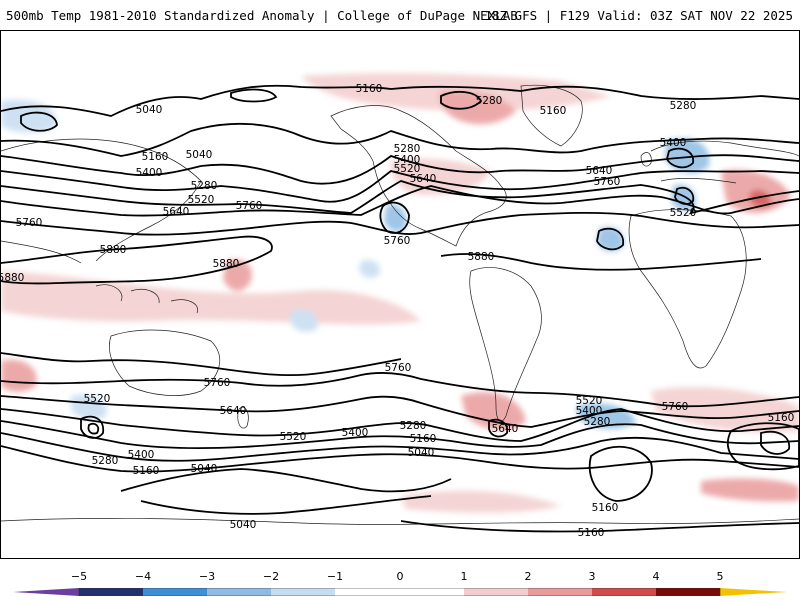 The height and width of the screenshot is (600, 800). I want to click on cold-anomaly-atlantic, so click(610, 239).